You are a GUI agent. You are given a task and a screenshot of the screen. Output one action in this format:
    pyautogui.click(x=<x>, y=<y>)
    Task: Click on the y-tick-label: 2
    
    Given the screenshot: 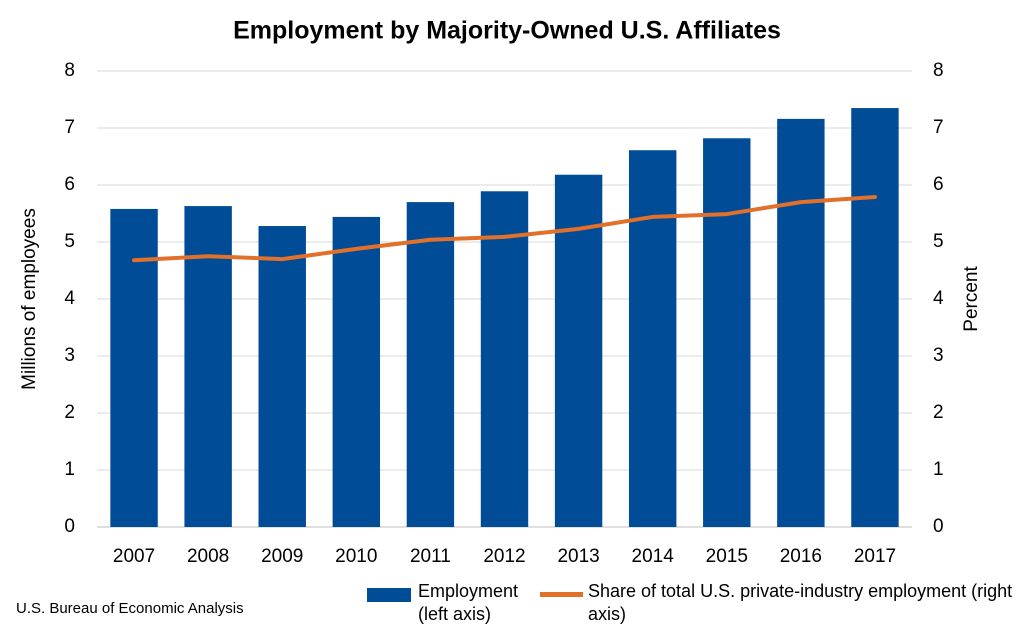 What is the action you would take?
    pyautogui.click(x=69, y=412)
    